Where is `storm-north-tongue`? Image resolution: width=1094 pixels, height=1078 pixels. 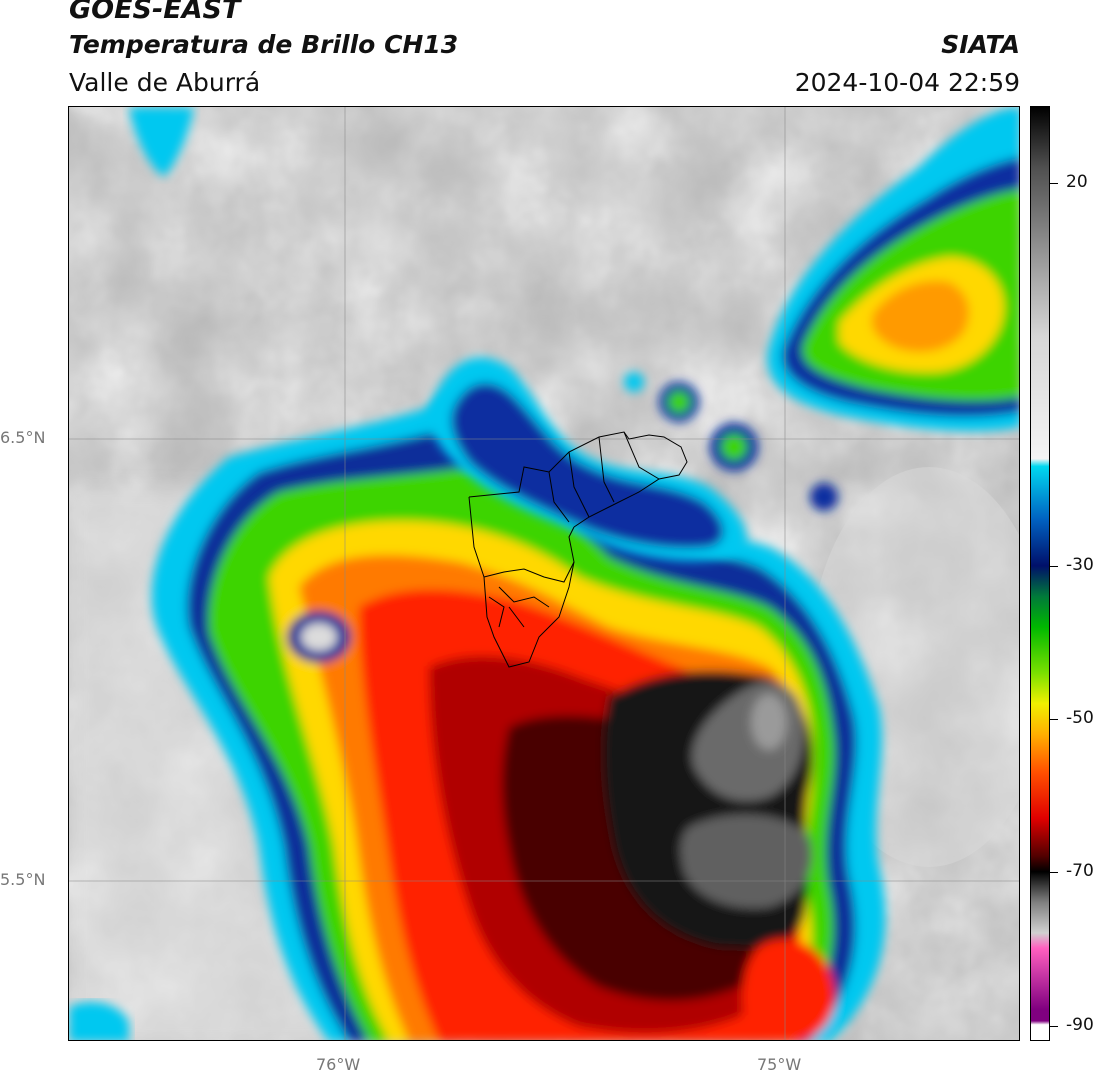
storm-north-tongue is located at coordinates (587, 459).